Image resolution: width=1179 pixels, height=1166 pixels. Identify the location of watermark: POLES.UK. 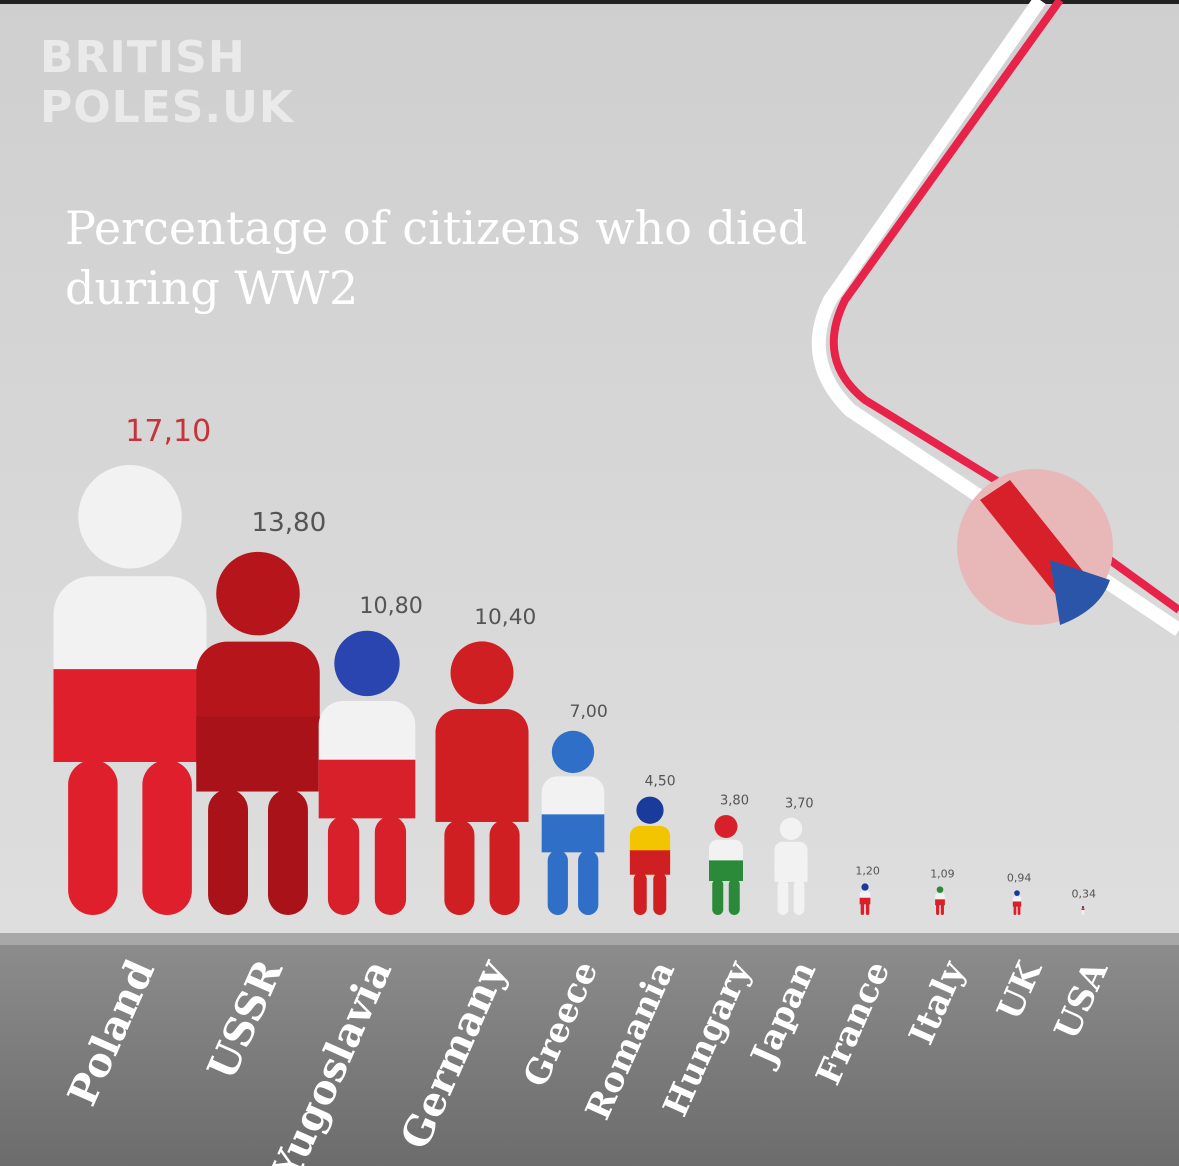
(167, 107).